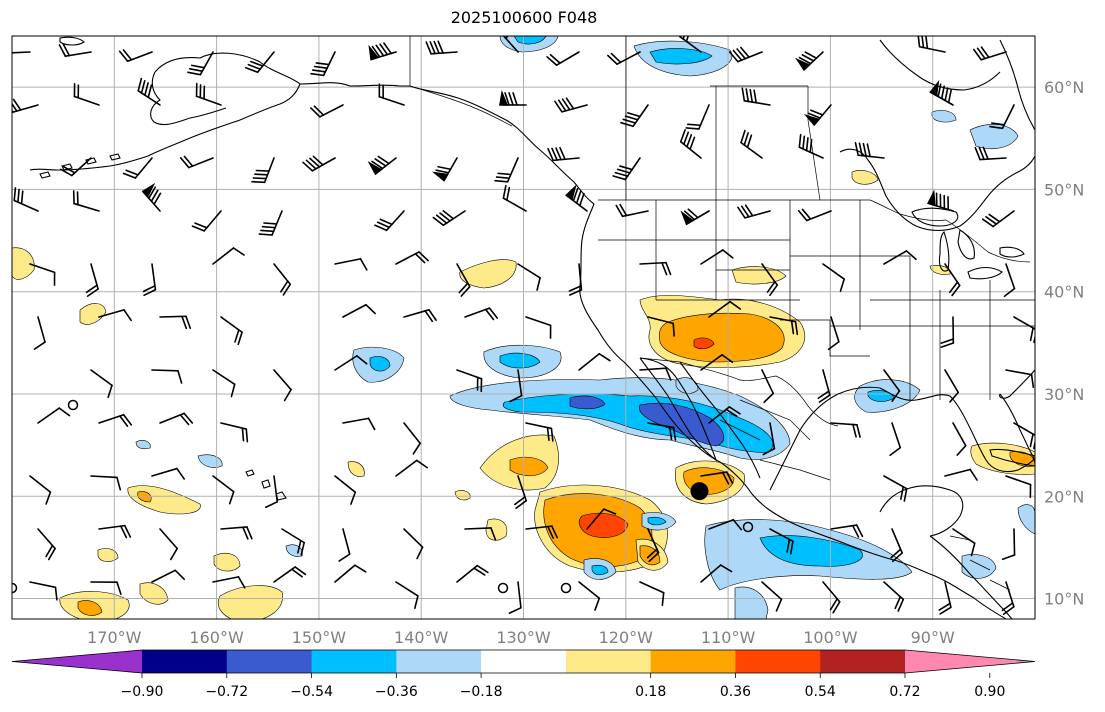  What do you see at coordinates (937, 190) in the screenshot?
I see `hudson-bay` at bounding box center [937, 190].